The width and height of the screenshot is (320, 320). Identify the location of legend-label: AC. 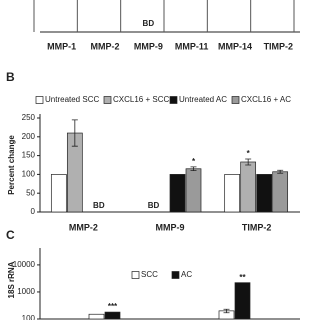
(186, 274).